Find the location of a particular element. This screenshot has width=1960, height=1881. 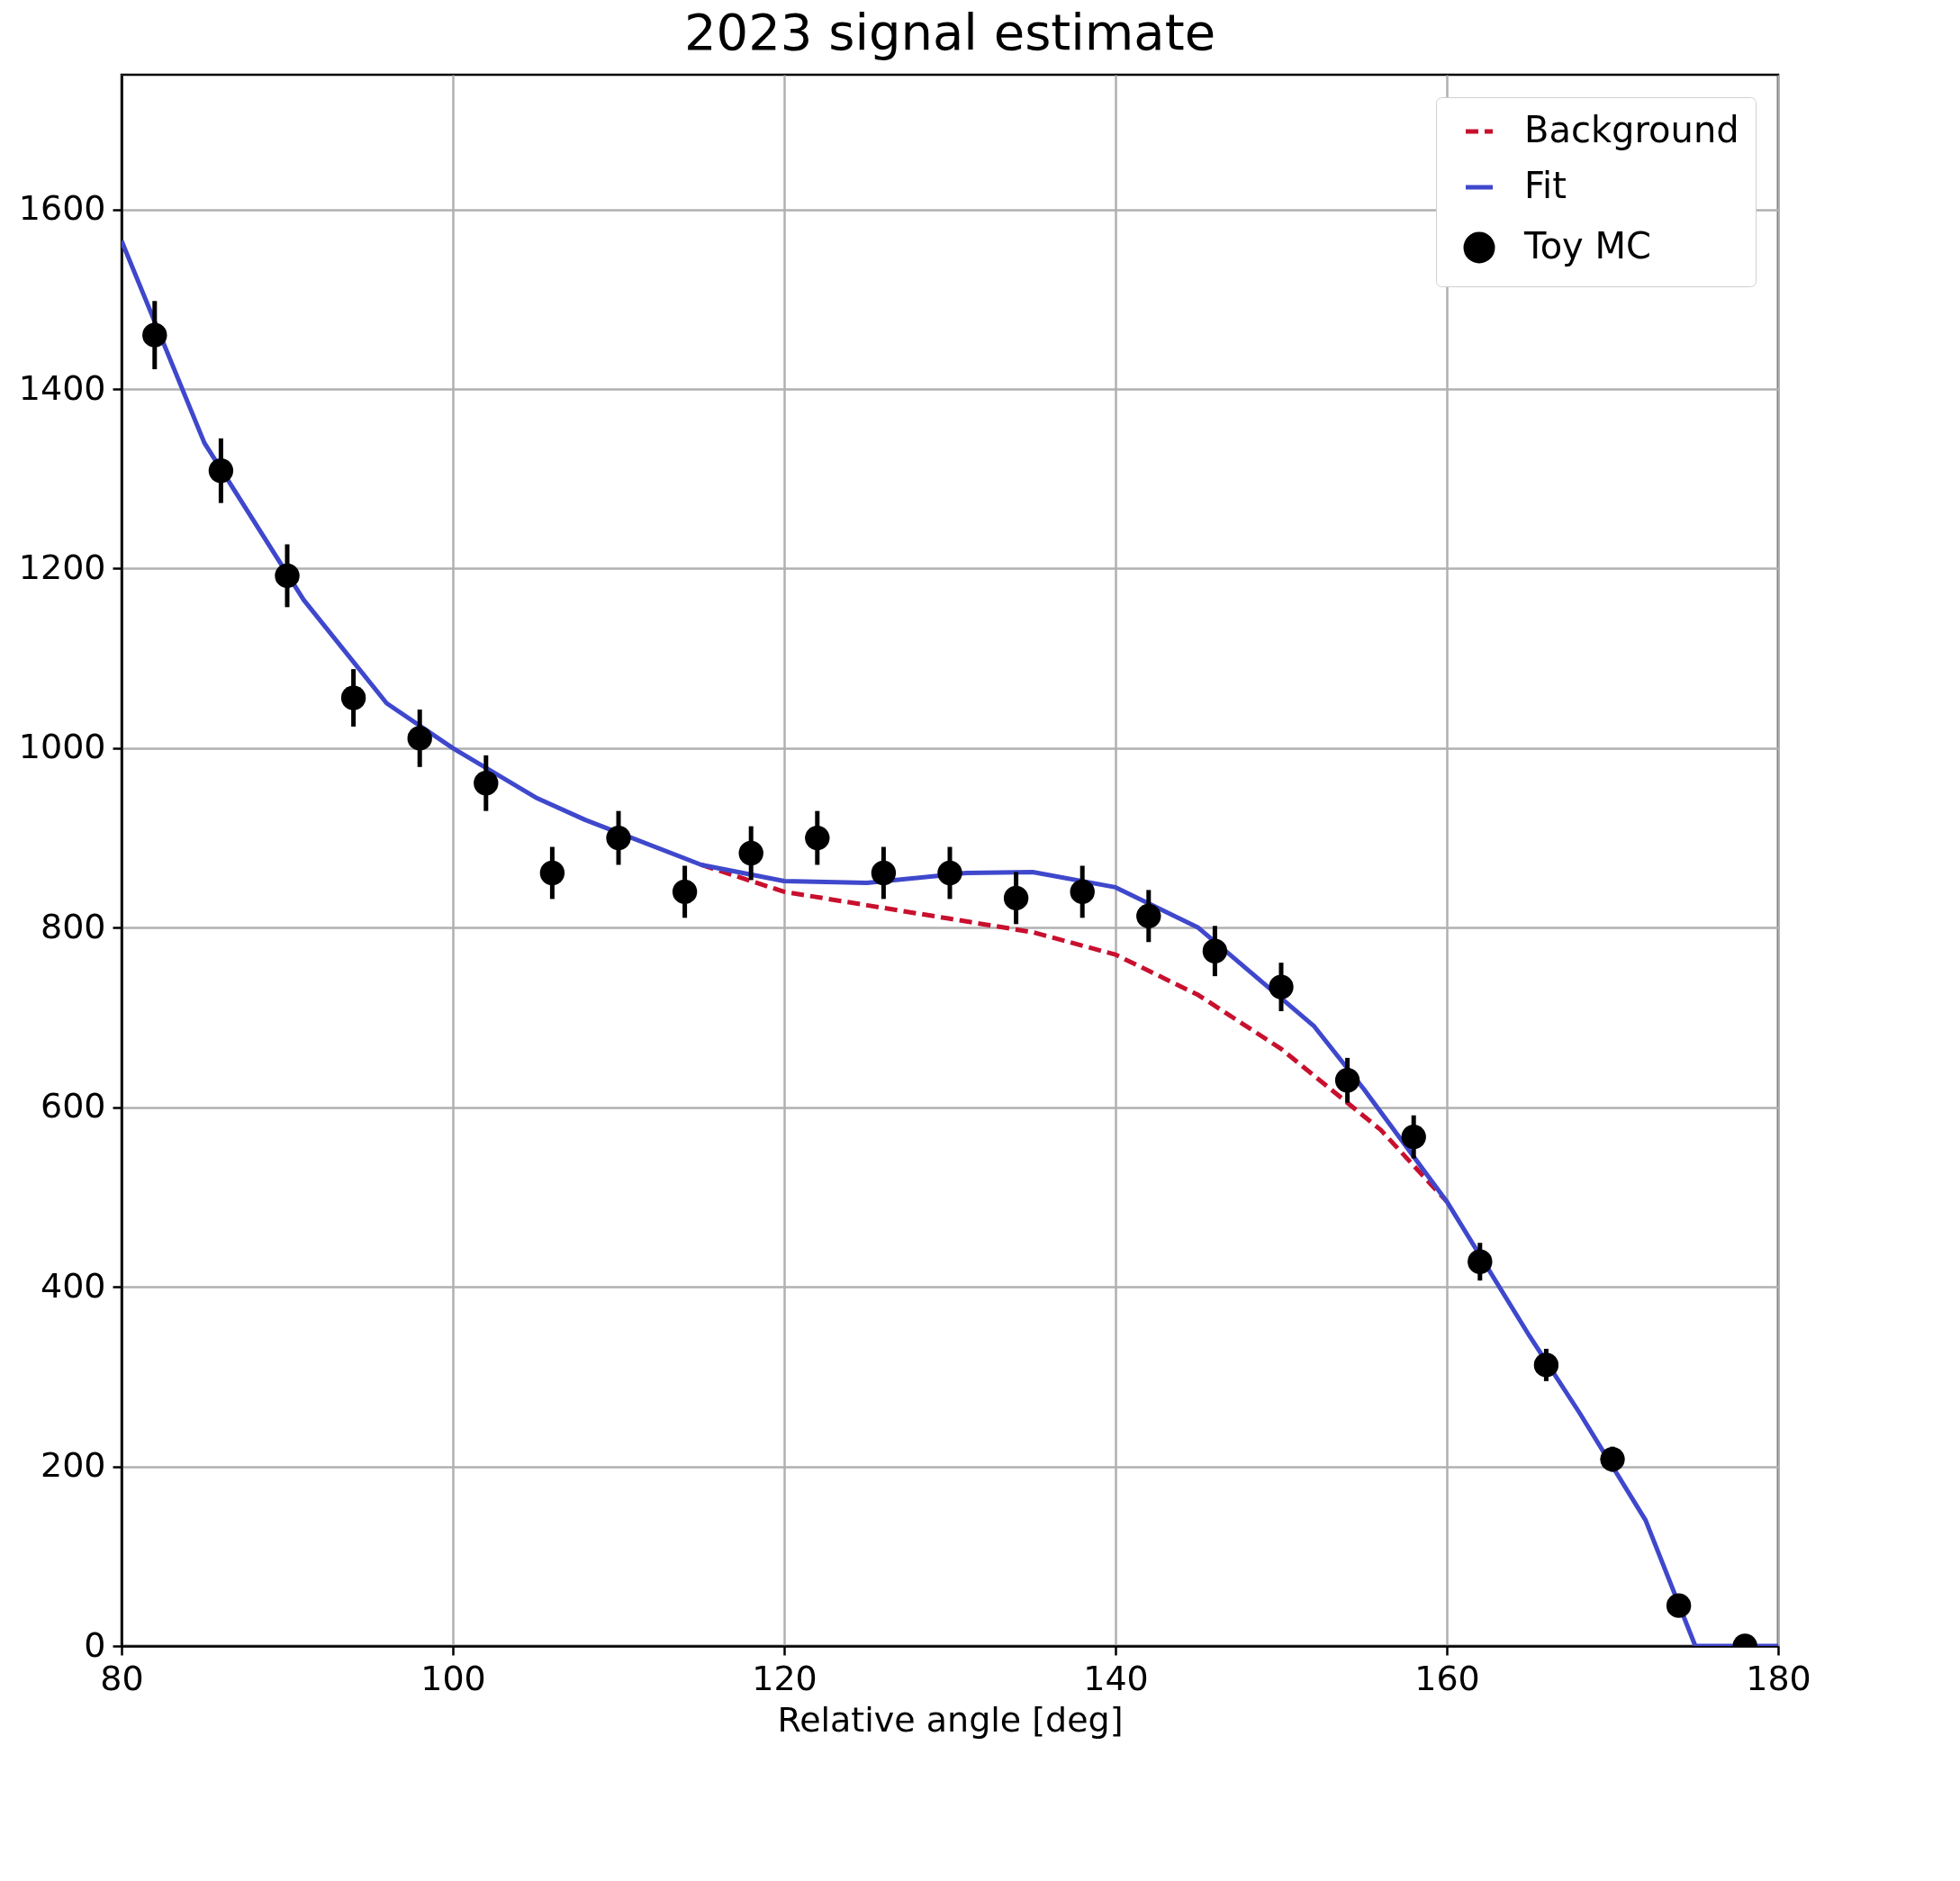

x-tick-label: 180 is located at coordinates (1778, 1678).